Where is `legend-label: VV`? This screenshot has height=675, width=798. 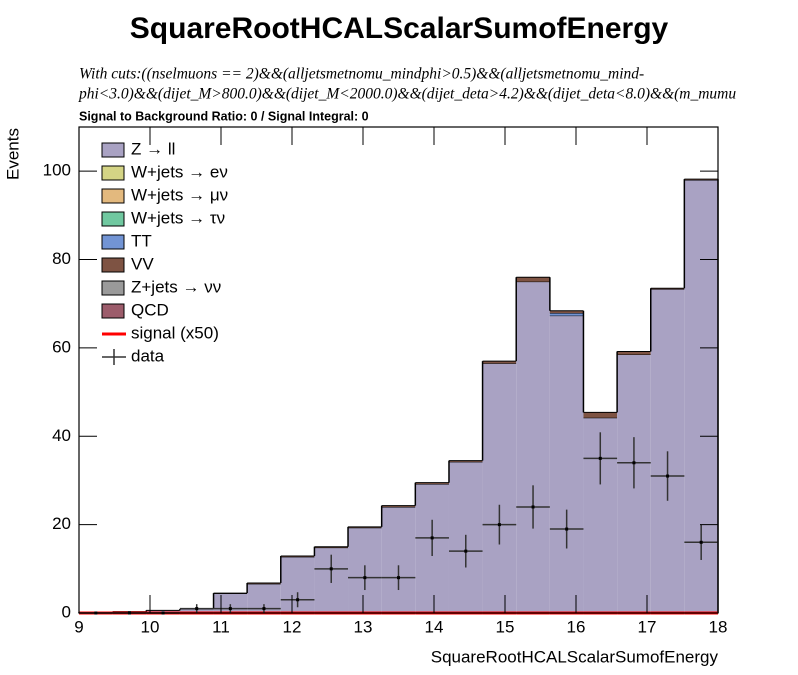
legend-label: VV is located at coordinates (142, 263).